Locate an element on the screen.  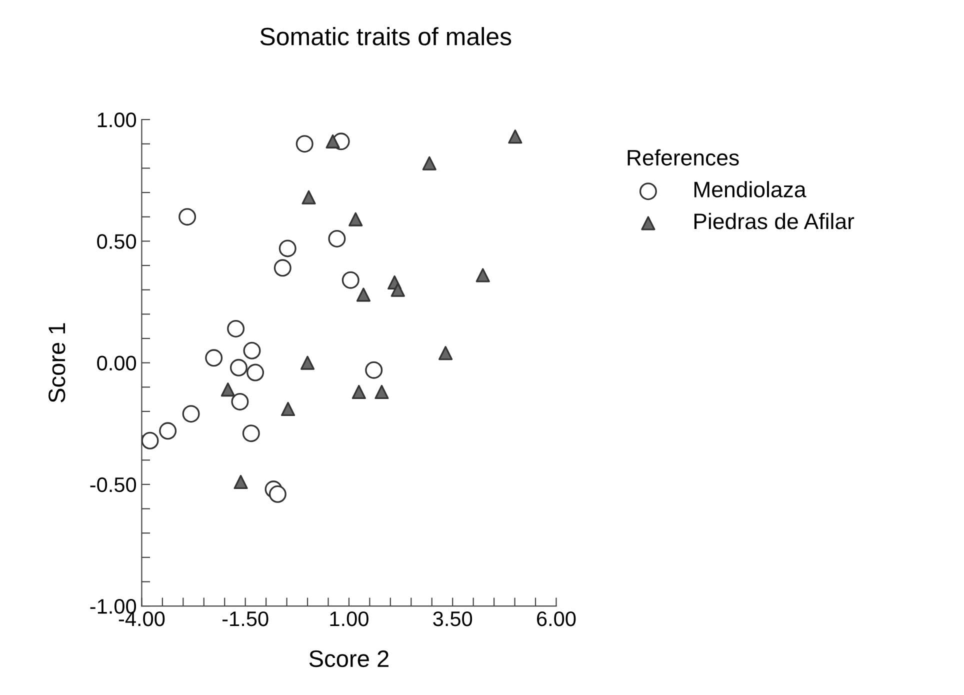
x-axis-title: Score 2 is located at coordinates (348, 659).